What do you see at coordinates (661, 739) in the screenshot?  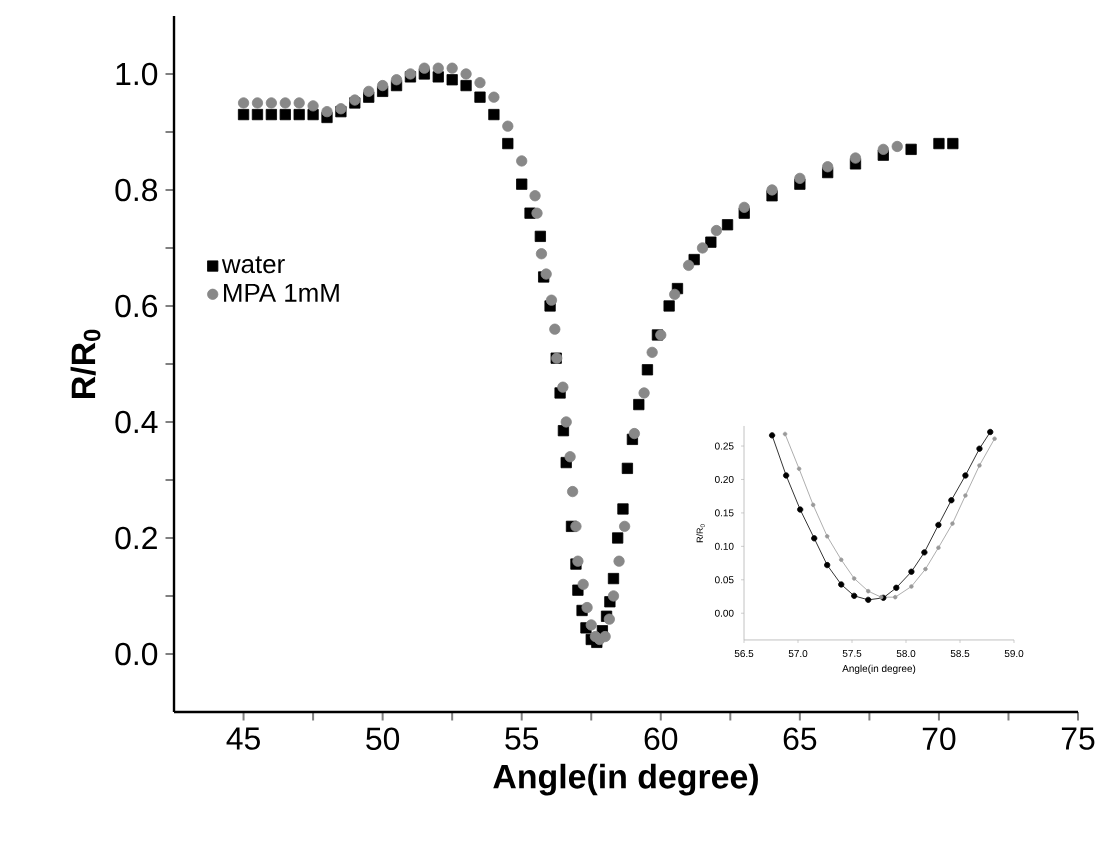 I see `x-tick-label: 60` at bounding box center [661, 739].